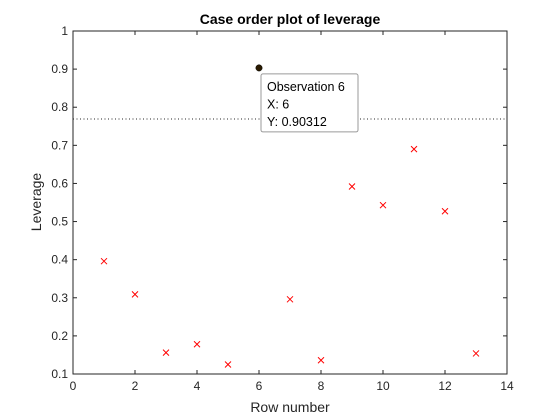 This screenshot has width=560, height=420. What do you see at coordinates (59, 69) in the screenshot?
I see `y-tick-label: 0.9` at bounding box center [59, 69].